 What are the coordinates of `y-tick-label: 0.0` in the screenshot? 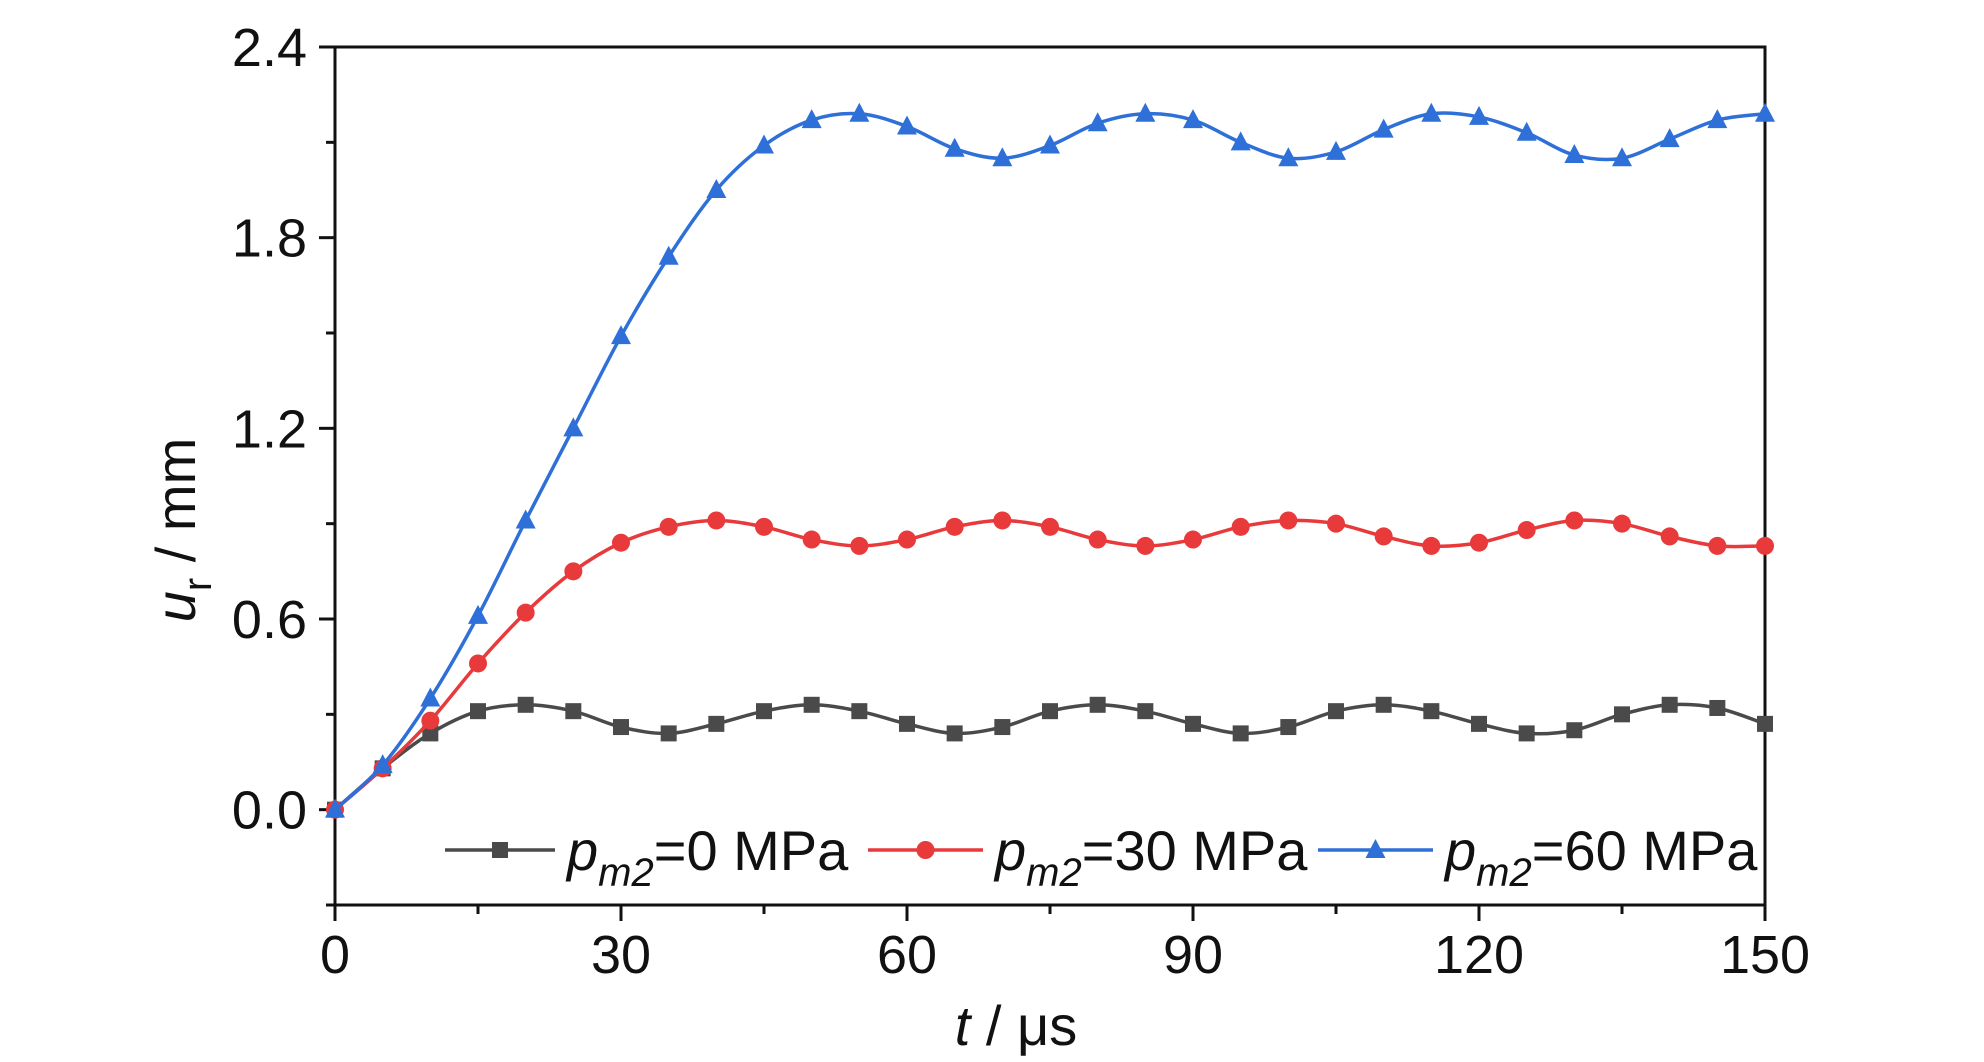 It's located at (269, 811).